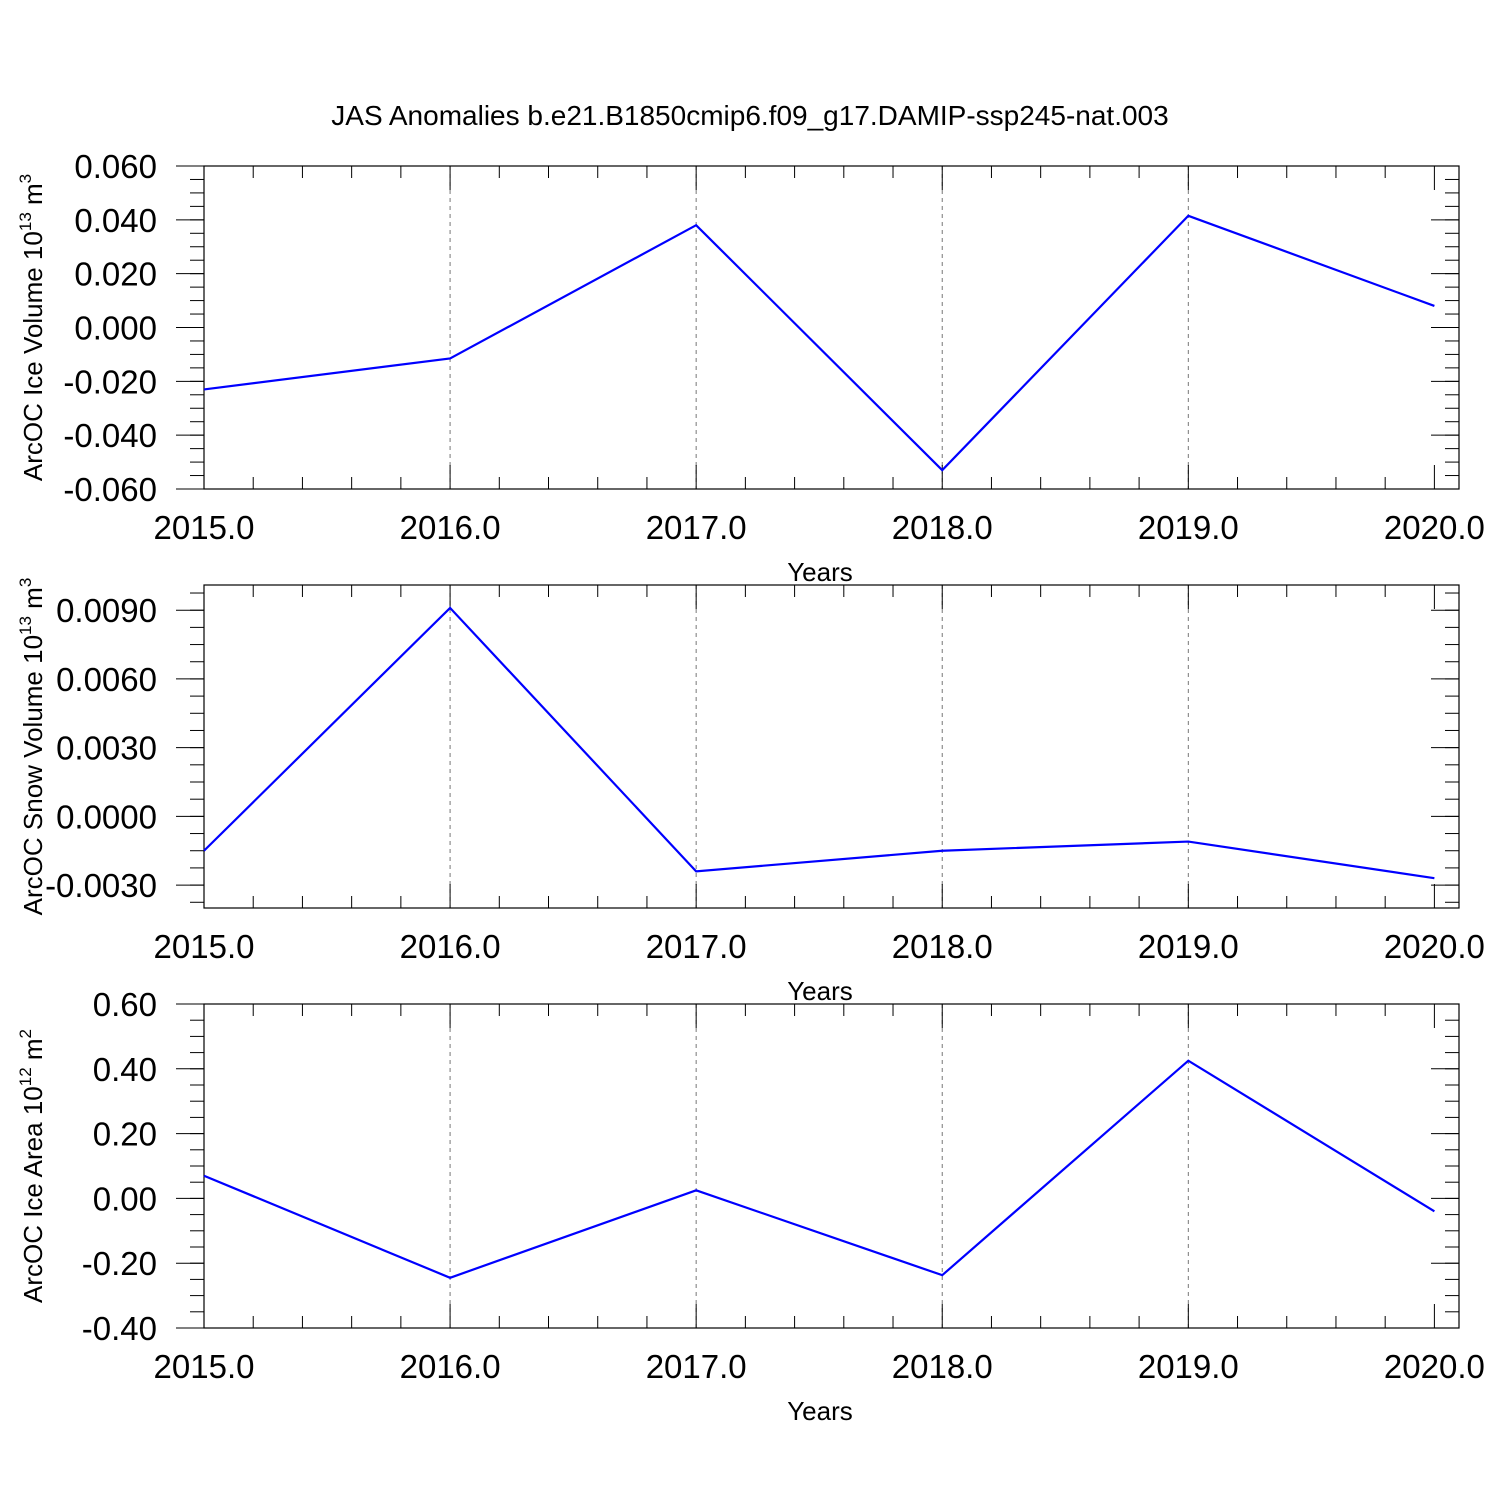  What do you see at coordinates (110, 435) in the screenshot?
I see `y-tick-label: -0.040` at bounding box center [110, 435].